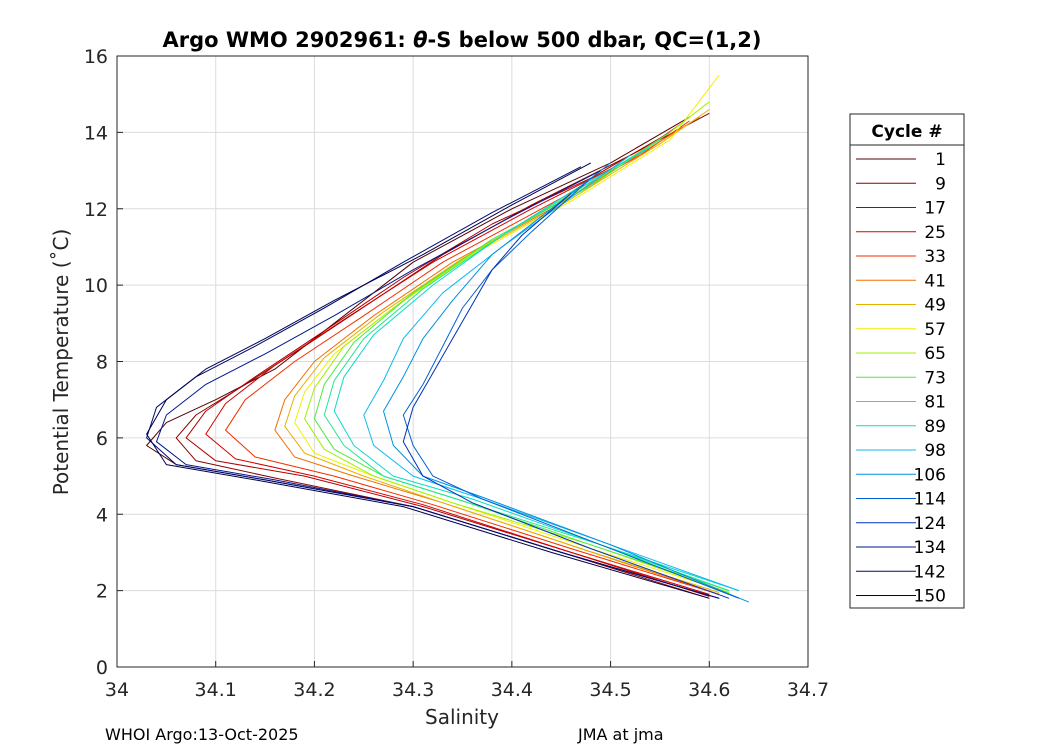 The image size is (1050, 750). Describe the element at coordinates (935, 403) in the screenshot. I see `legend-label: 81` at that location.